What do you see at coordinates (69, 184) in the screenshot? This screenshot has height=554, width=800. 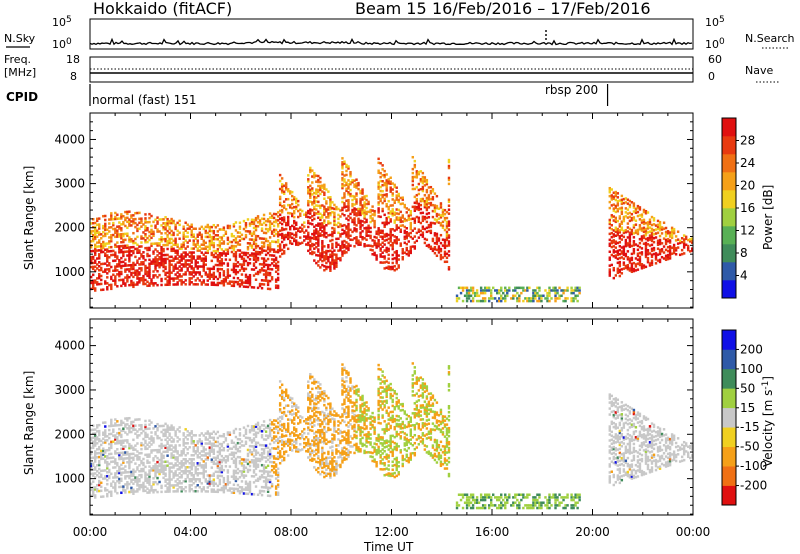 I see `y-tick-label: 3000` at bounding box center [69, 184].